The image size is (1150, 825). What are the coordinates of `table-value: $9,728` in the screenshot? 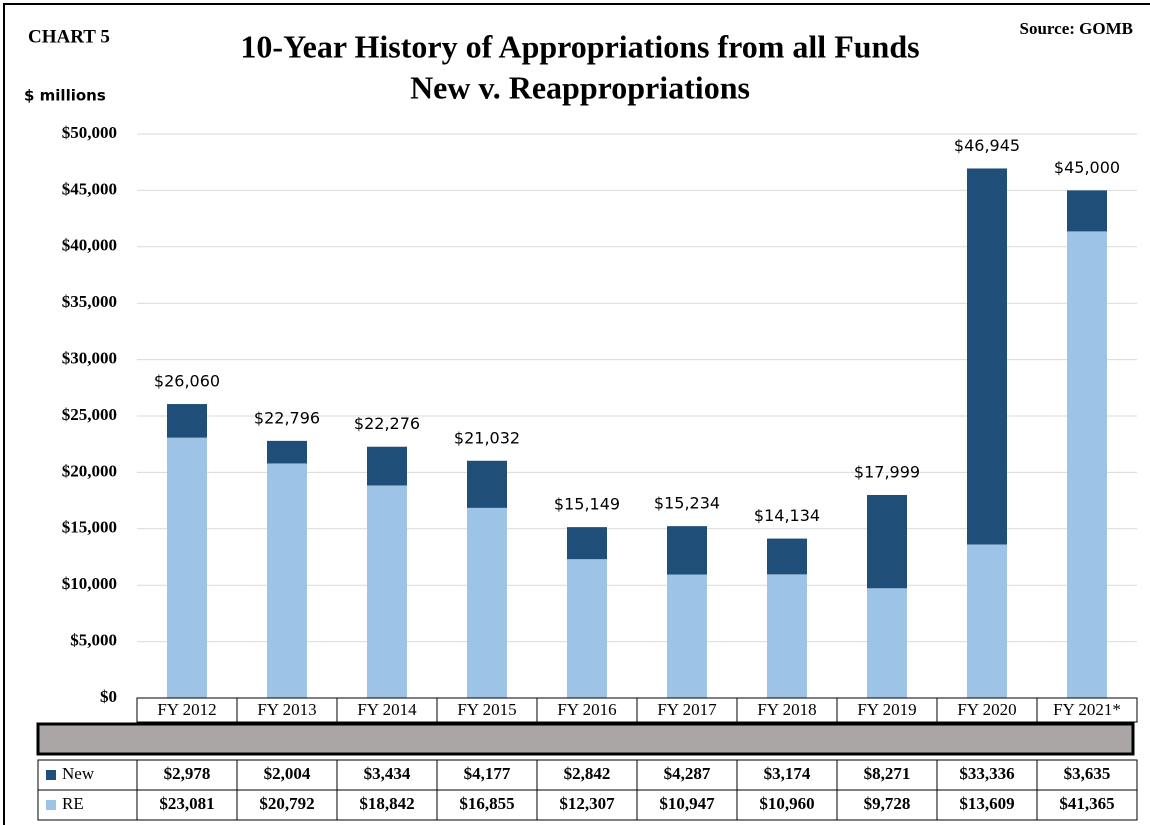 It's located at (887, 803).